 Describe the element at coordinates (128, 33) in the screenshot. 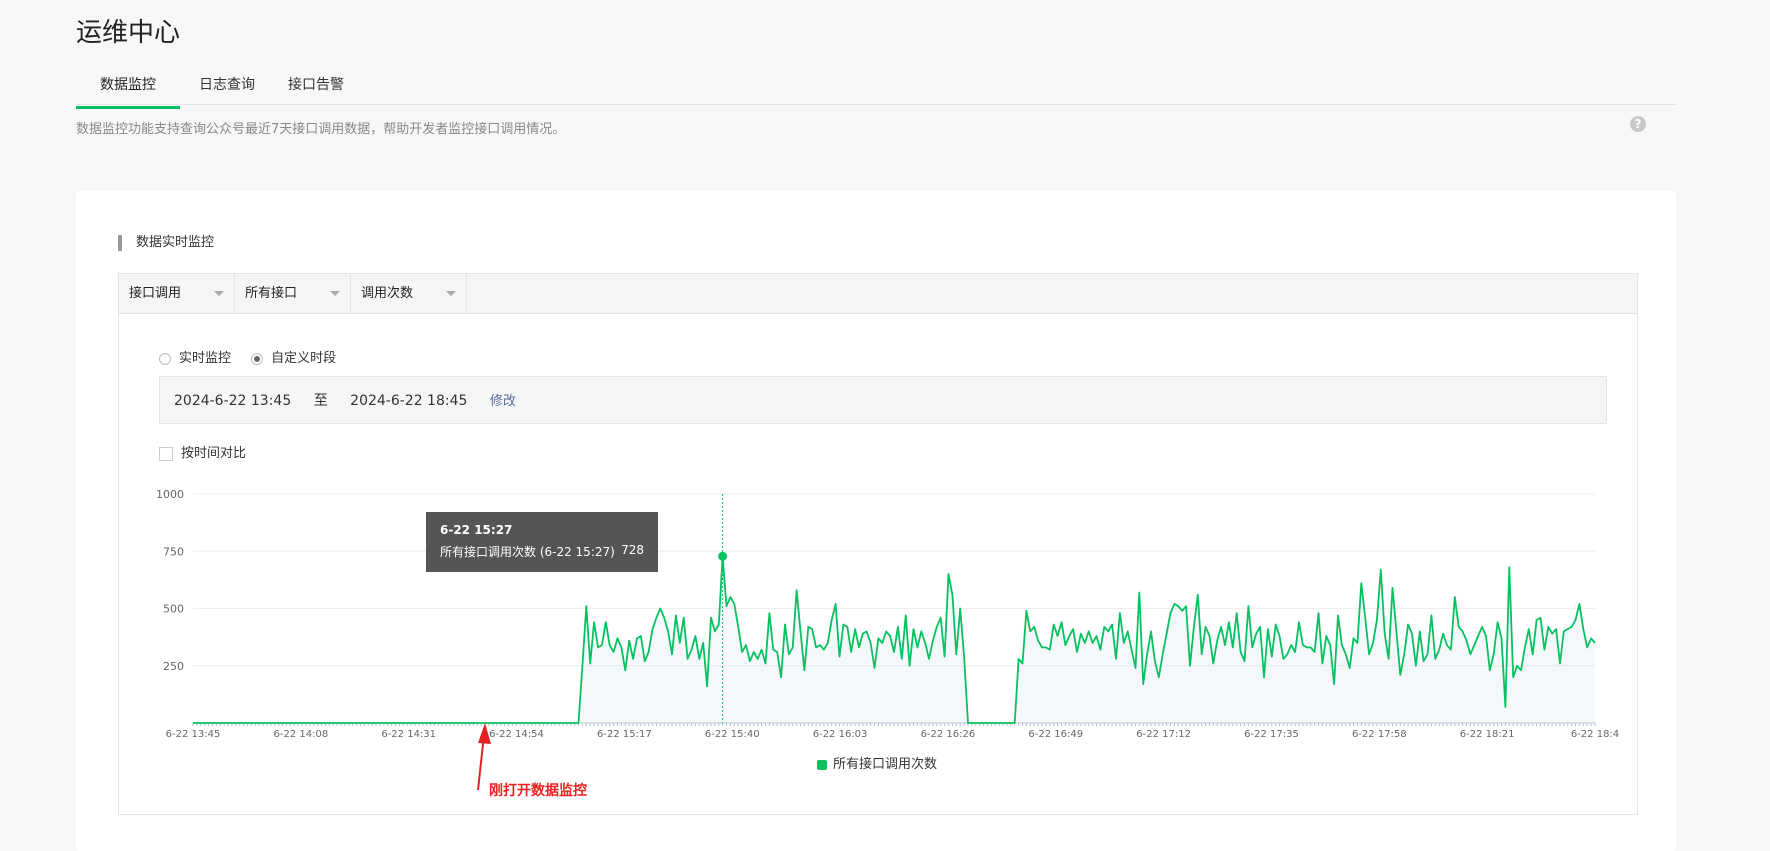

I see `page-title: 运维中心` at that location.